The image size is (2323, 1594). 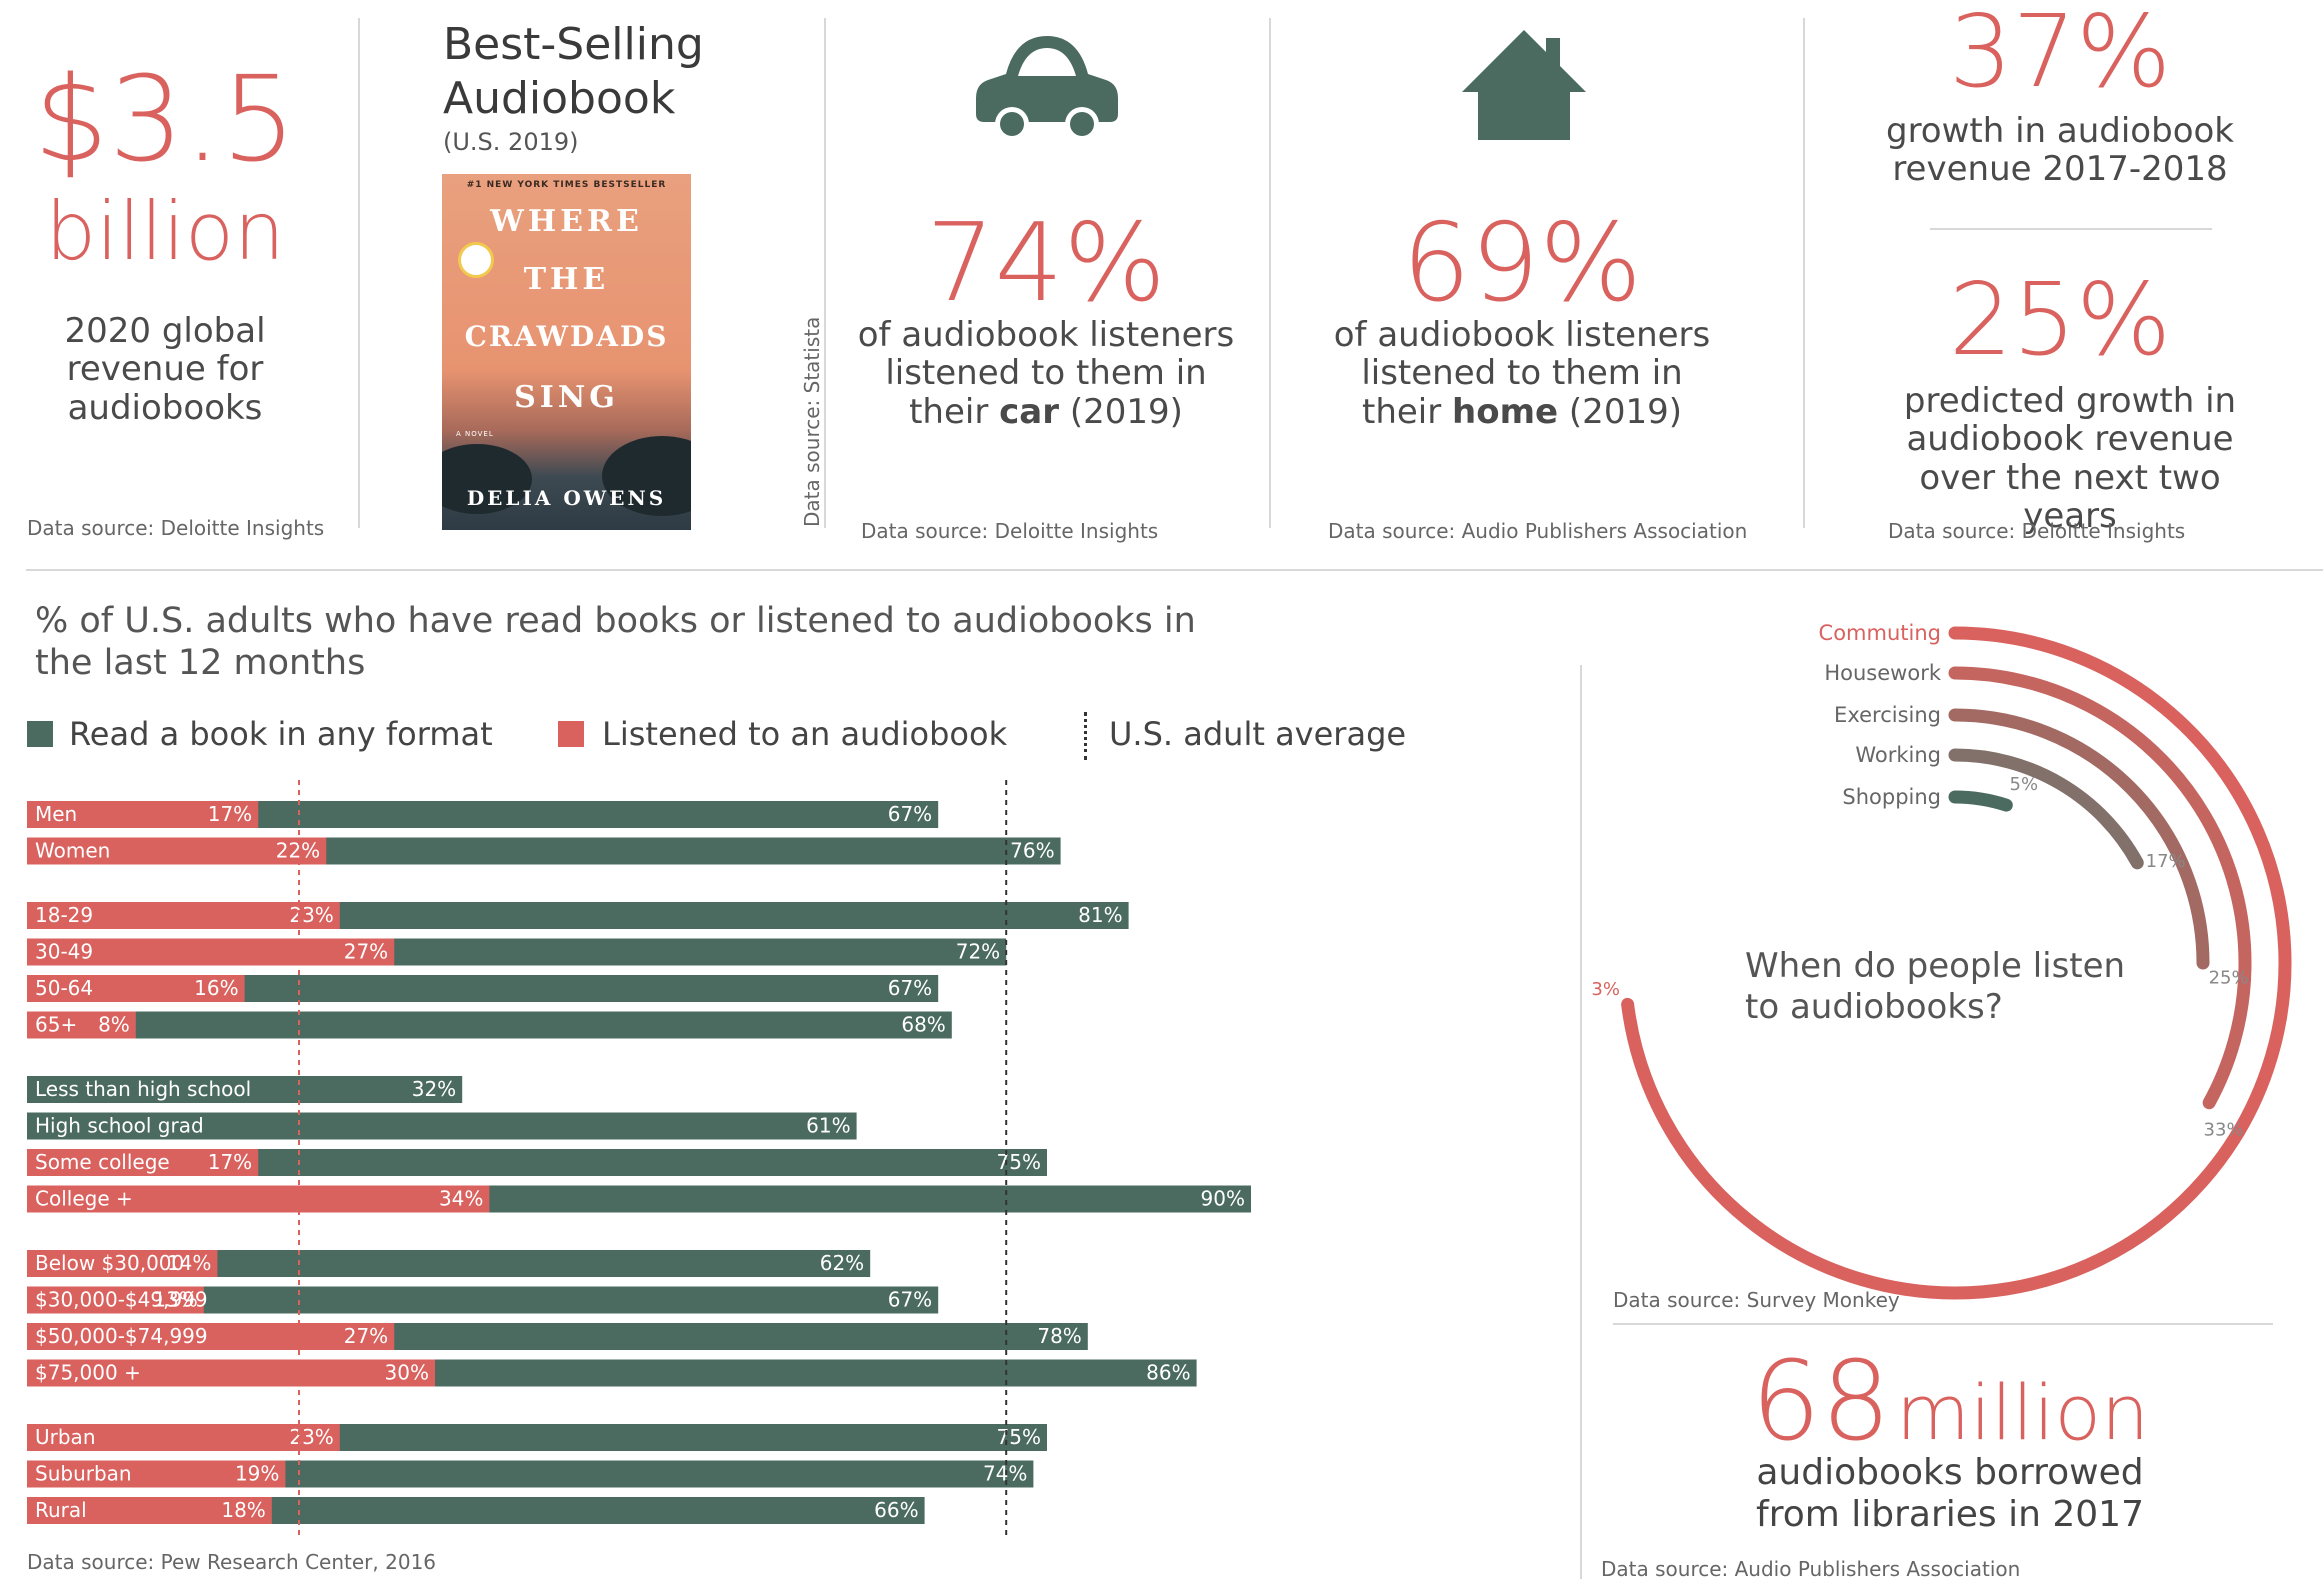 I want to click on cover-title-line: WHERE, so click(x=566, y=221).